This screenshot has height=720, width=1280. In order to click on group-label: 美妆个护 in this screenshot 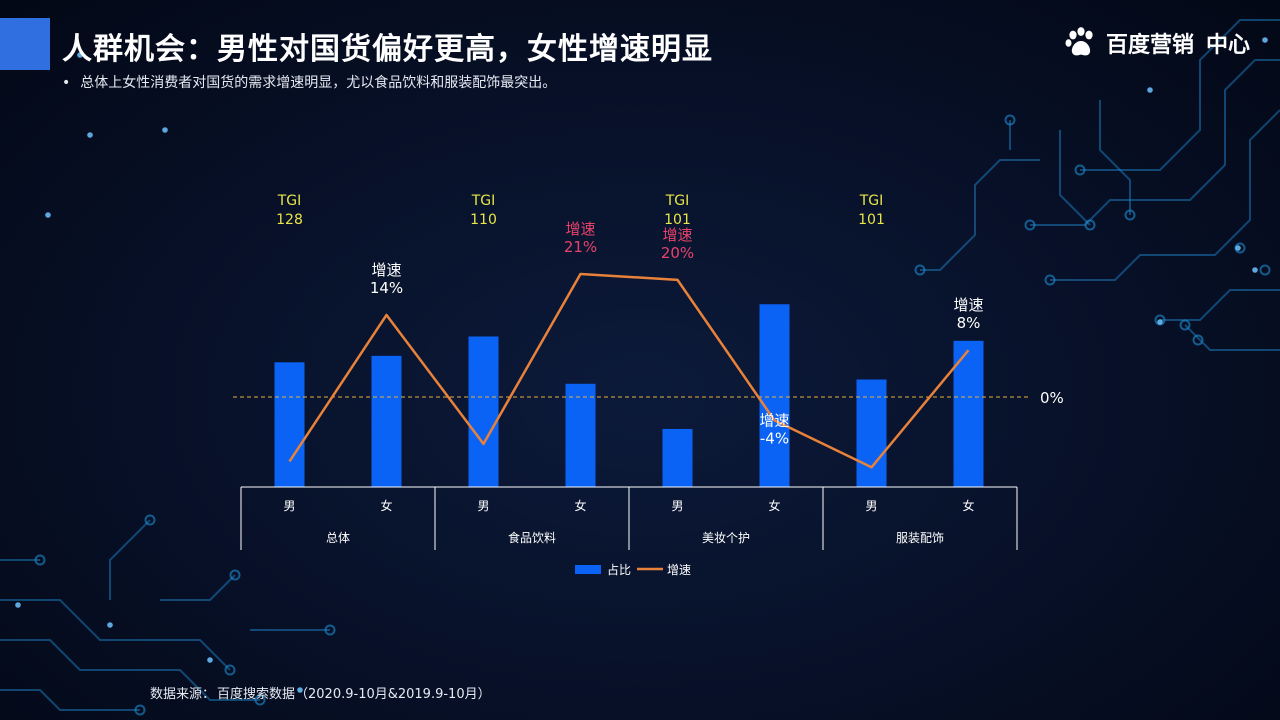, I will do `click(726, 538)`.